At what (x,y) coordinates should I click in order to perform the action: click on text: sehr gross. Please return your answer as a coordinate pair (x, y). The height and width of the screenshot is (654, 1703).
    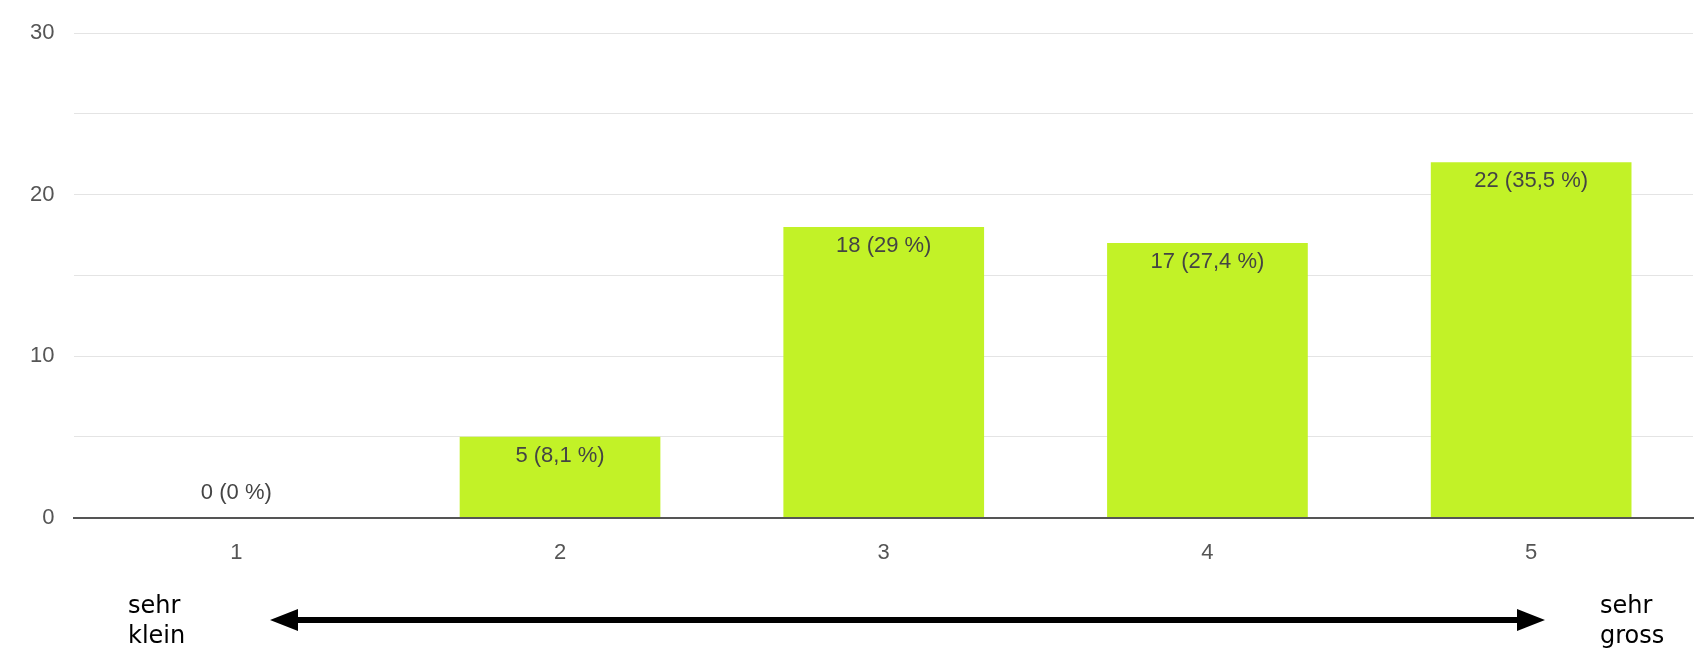
    Looking at the image, I should click on (1633, 620).